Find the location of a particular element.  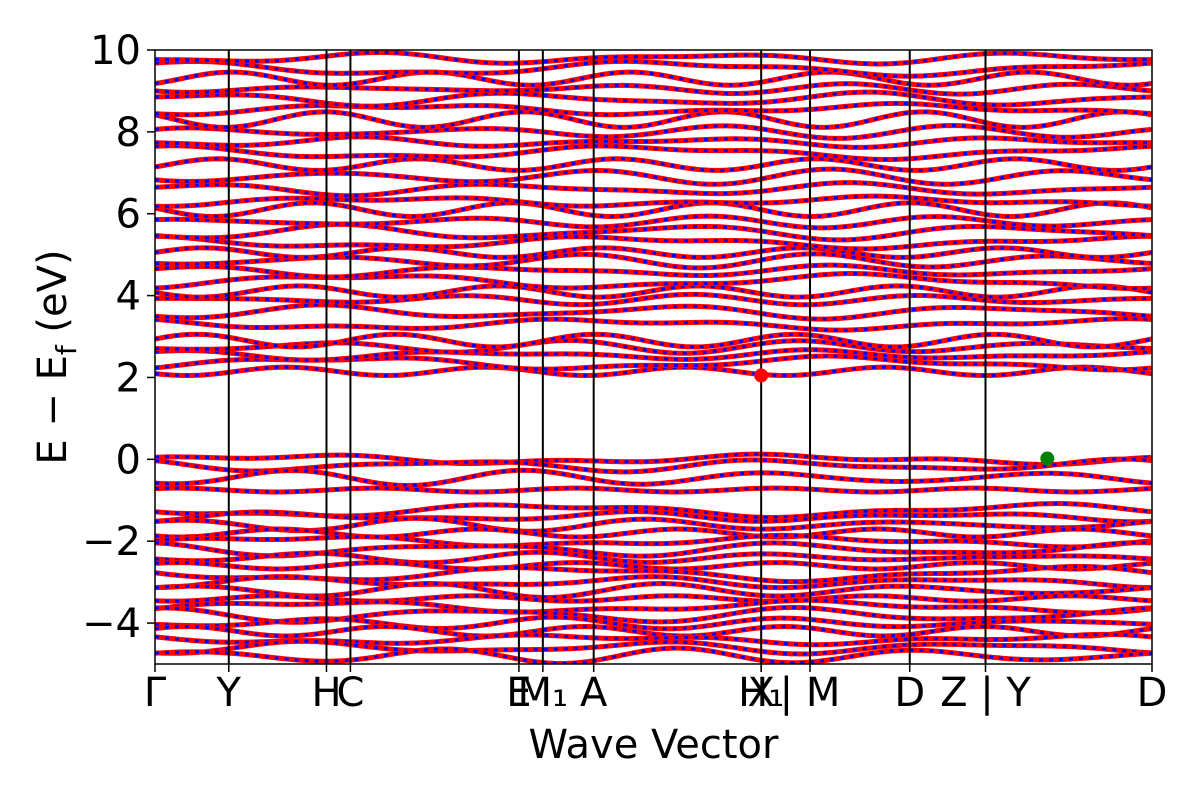

y-tick-label: 6 is located at coordinates (128, 215).